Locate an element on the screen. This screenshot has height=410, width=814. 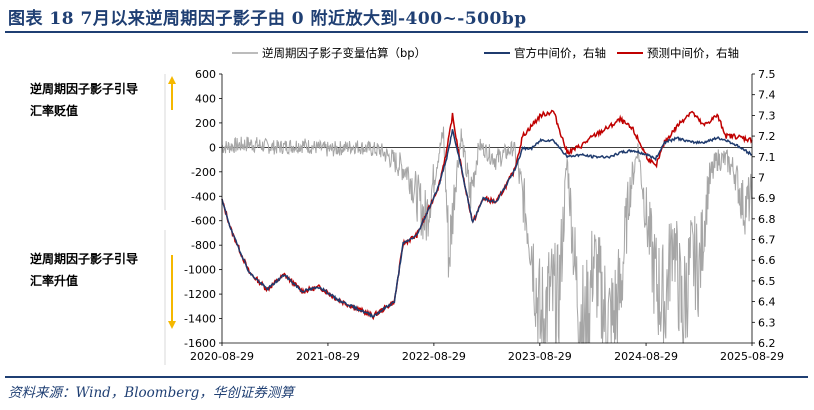
y-left-tick-label: -1000 is located at coordinates (200, 270).